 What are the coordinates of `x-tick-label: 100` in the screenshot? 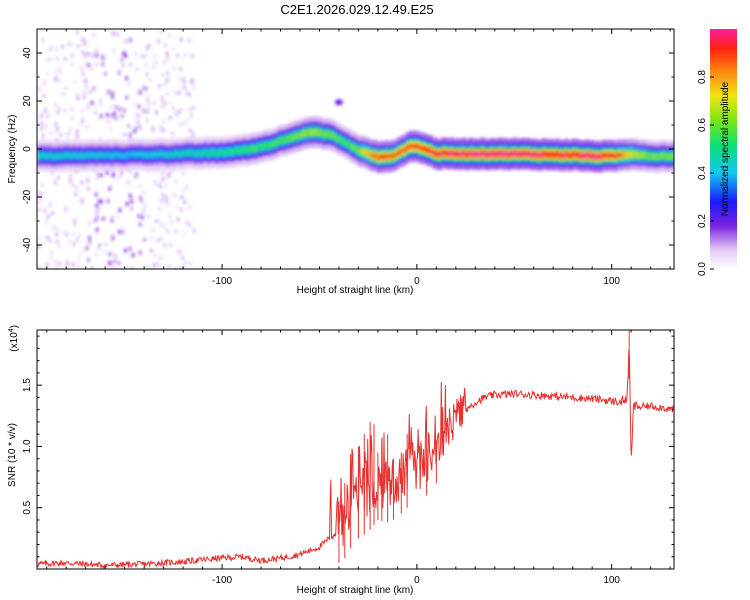 It's located at (611, 281).